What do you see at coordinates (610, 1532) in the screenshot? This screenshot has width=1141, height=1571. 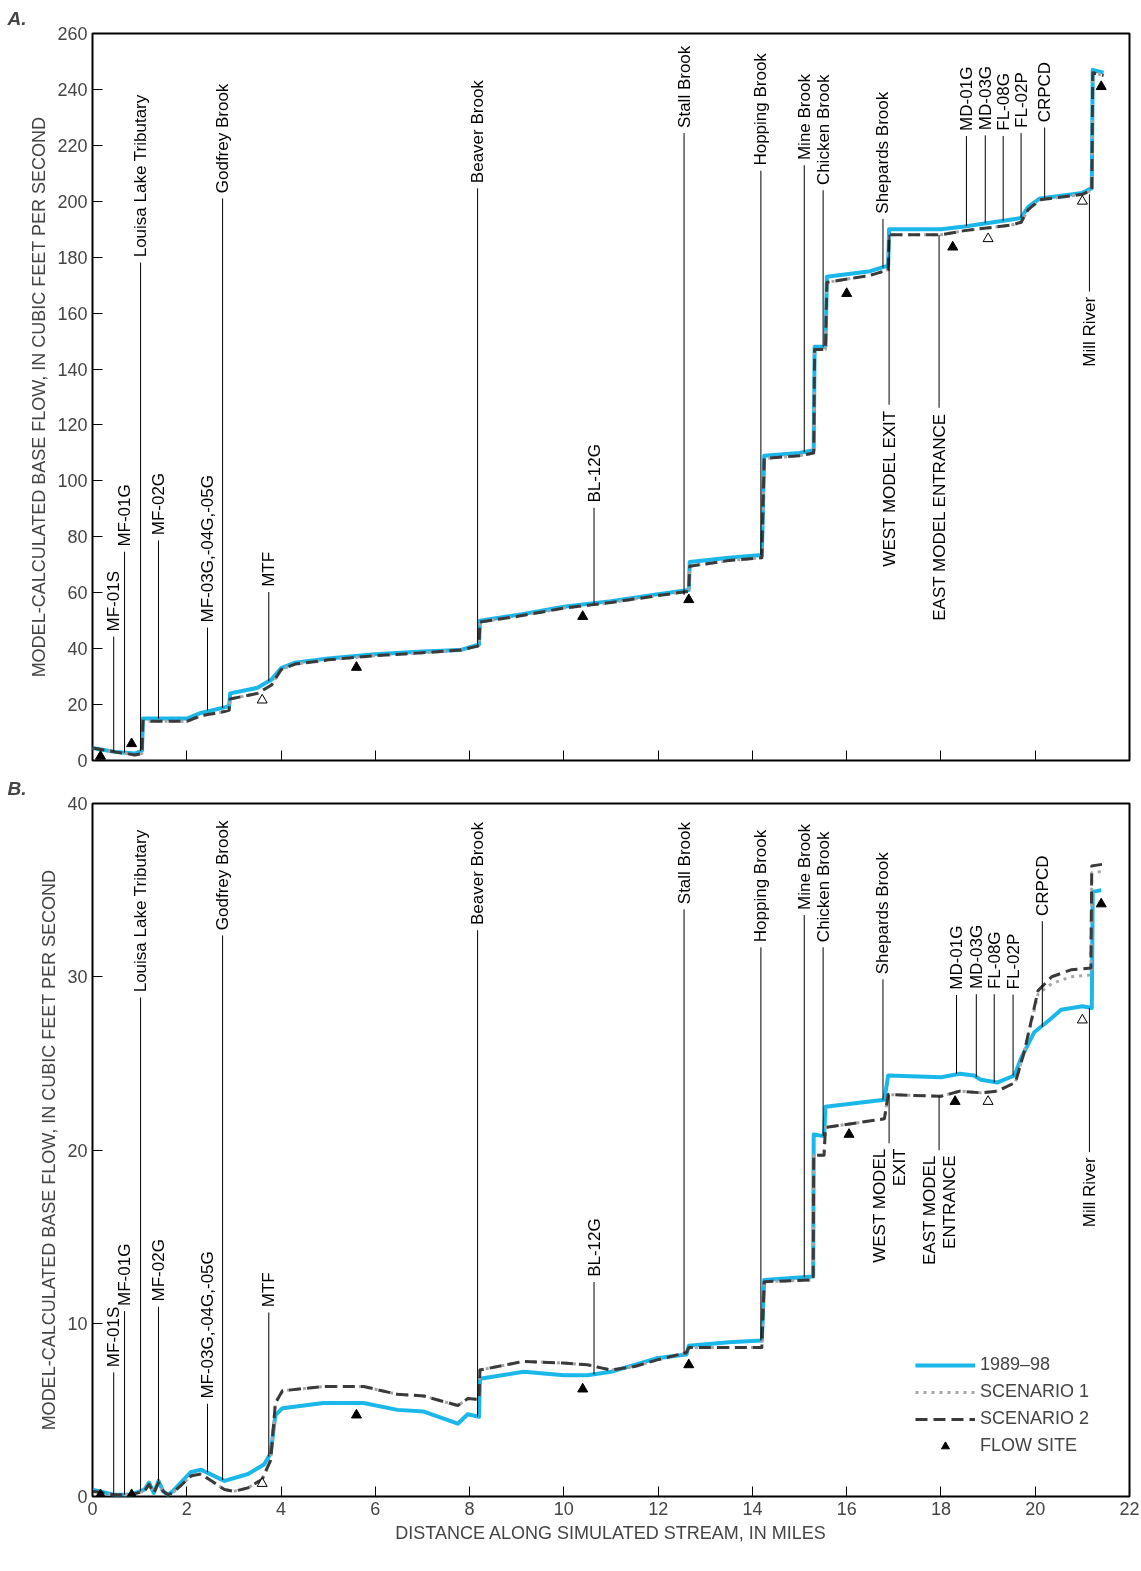 I see `x-axis-title: DISTANCE ALONG SIMULATED STREAM, IN MILES` at bounding box center [610, 1532].